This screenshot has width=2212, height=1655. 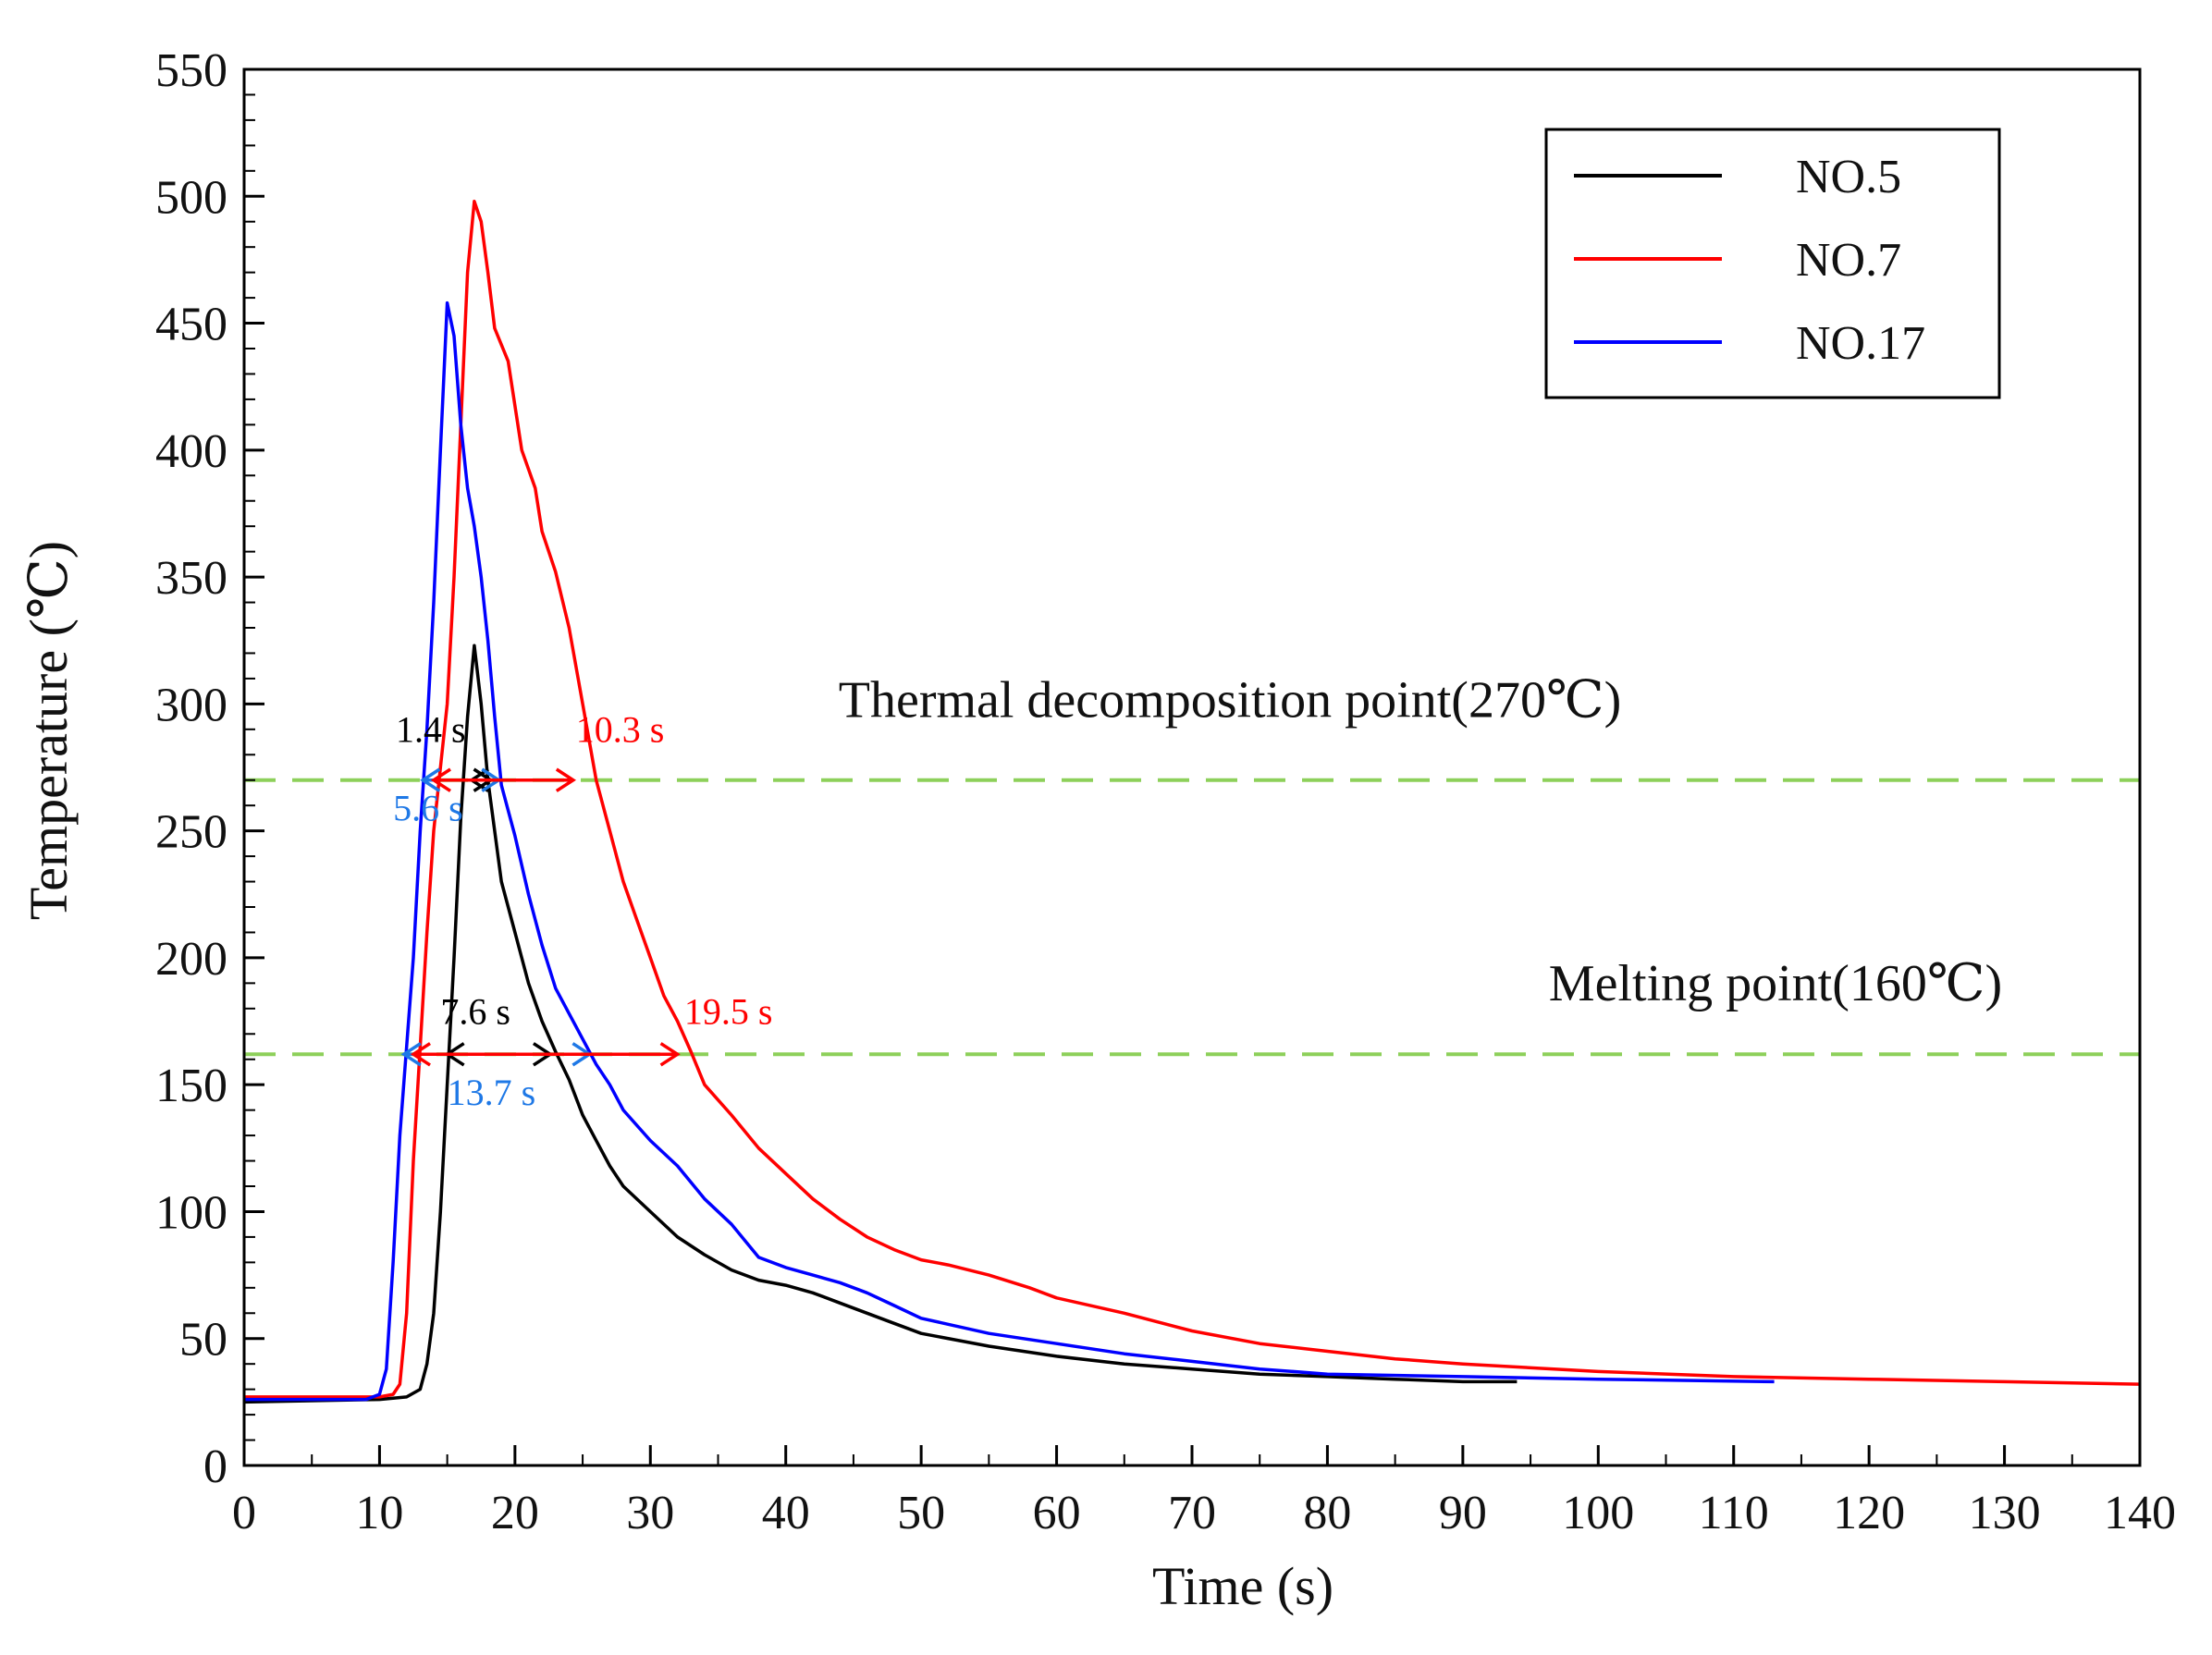 I want to click on duration-label: 13.7 s, so click(x=492, y=1093).